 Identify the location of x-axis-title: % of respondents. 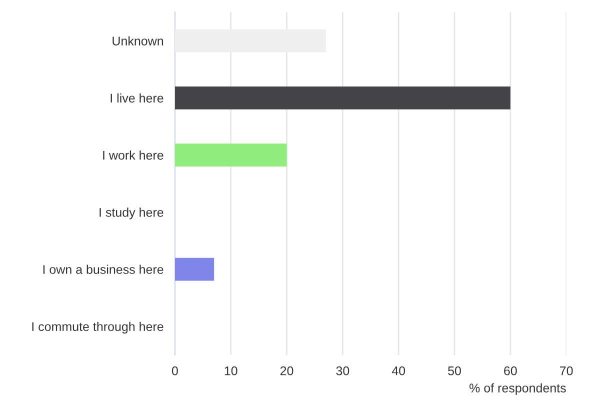
(517, 389).